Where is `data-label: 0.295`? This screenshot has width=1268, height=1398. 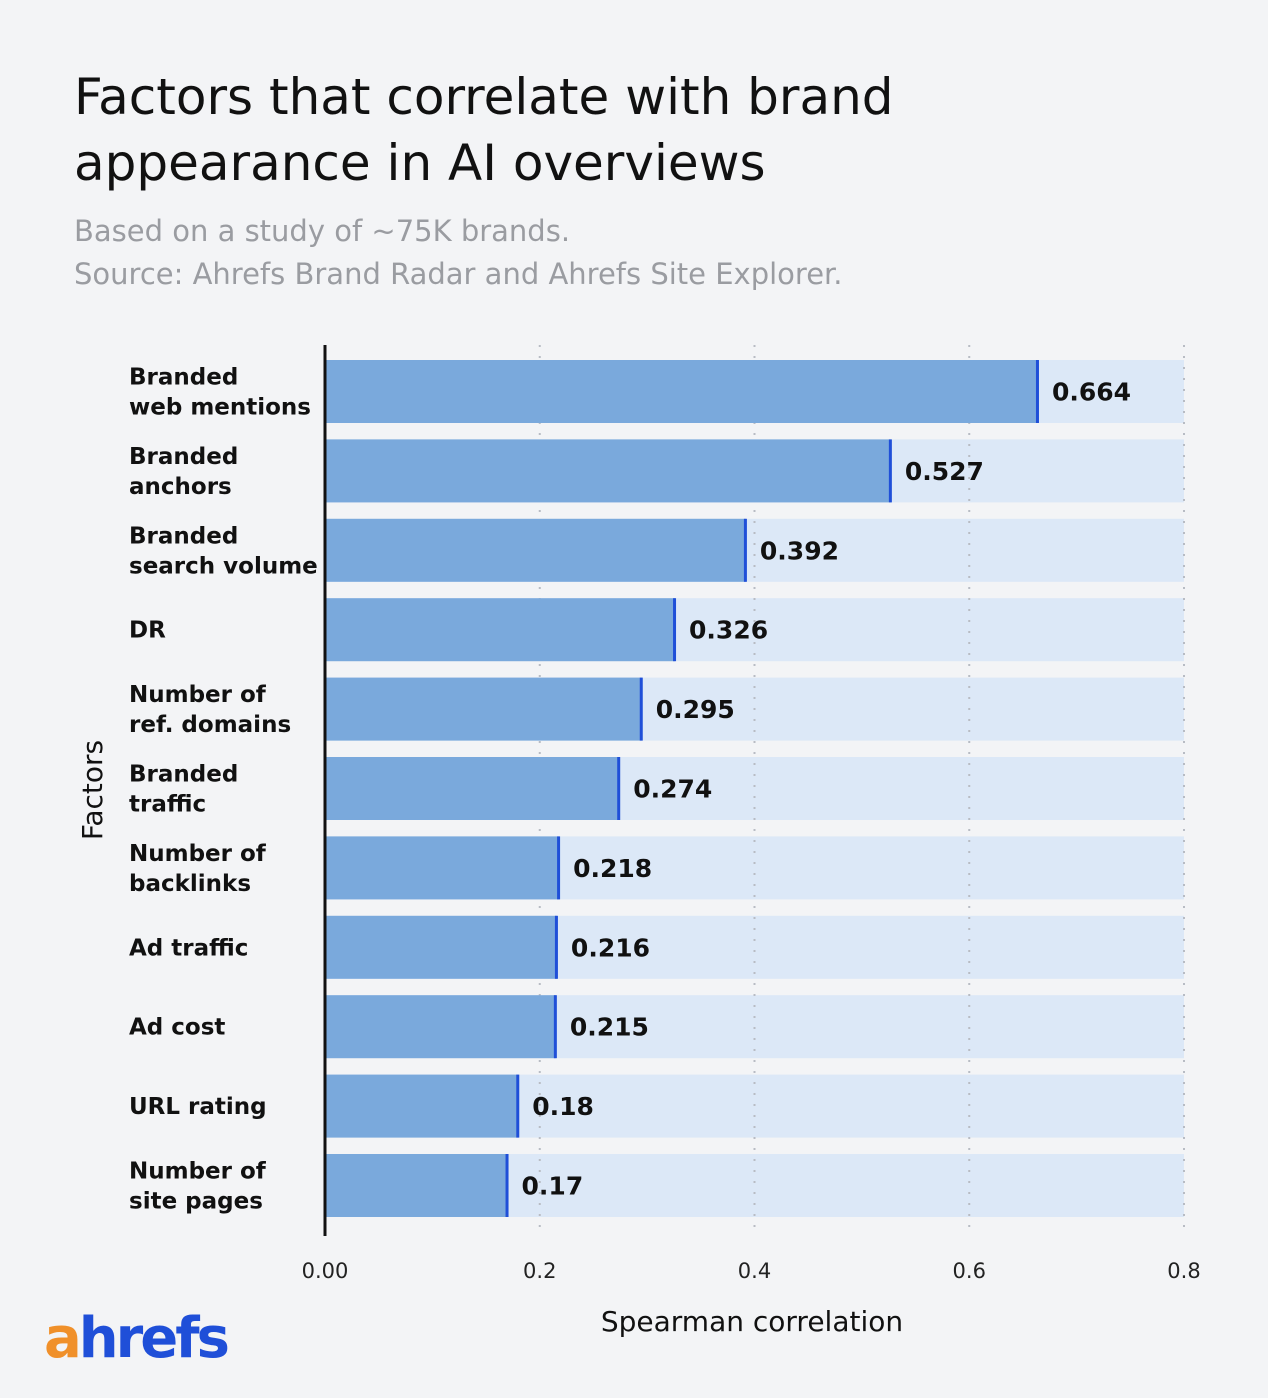 data-label: 0.295 is located at coordinates (695, 709).